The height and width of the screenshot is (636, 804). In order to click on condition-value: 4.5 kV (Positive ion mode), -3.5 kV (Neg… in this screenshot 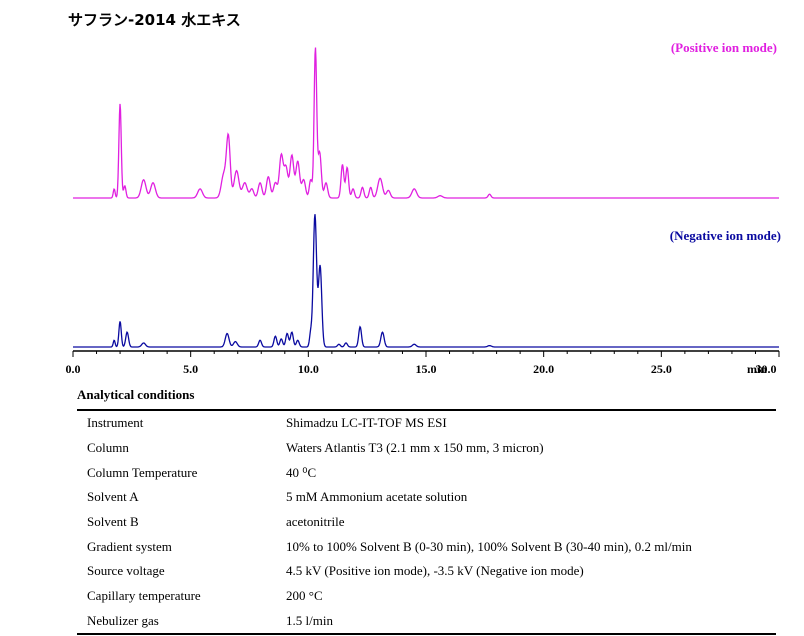, I will do `click(435, 571)`.